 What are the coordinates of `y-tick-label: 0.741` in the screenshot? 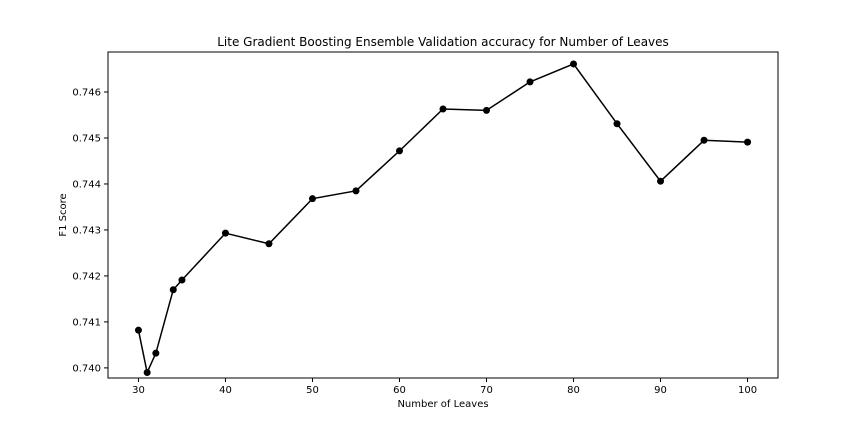 It's located at (86, 322).